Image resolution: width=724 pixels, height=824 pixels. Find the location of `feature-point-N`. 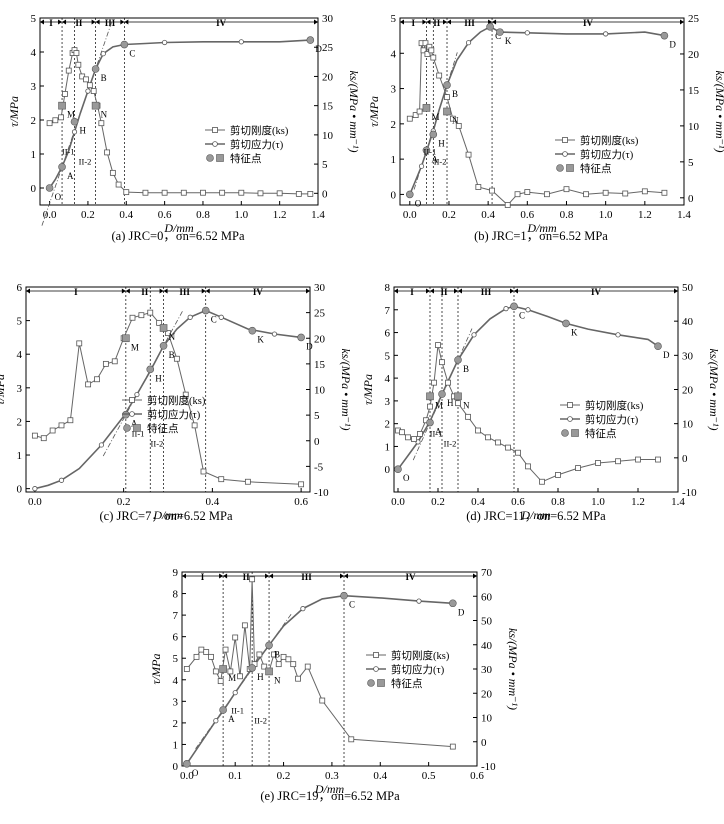

feature-point-N is located at coordinates (447, 111).